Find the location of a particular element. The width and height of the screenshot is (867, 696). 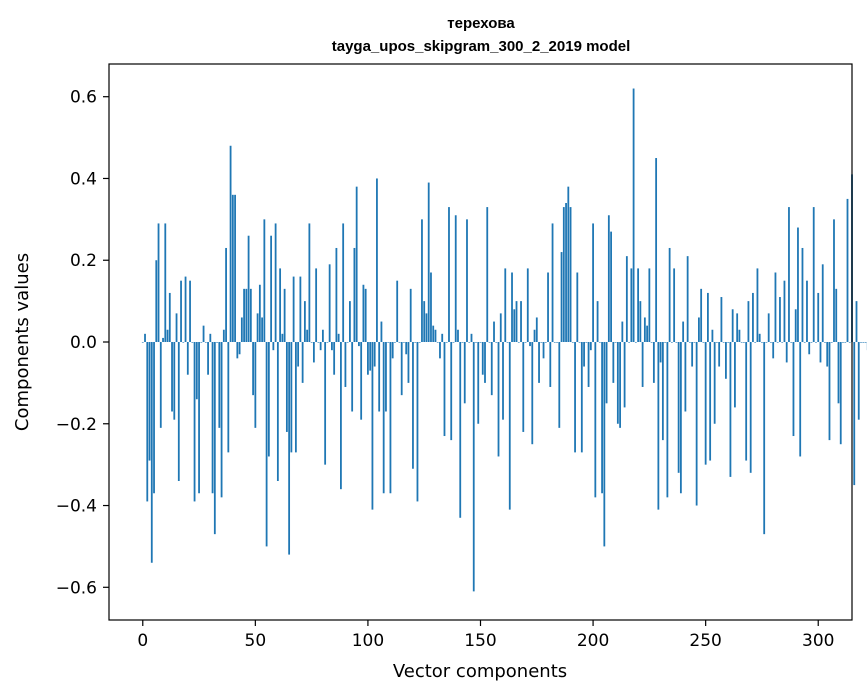

y-tick-label: 0.0 is located at coordinates (83, 343).